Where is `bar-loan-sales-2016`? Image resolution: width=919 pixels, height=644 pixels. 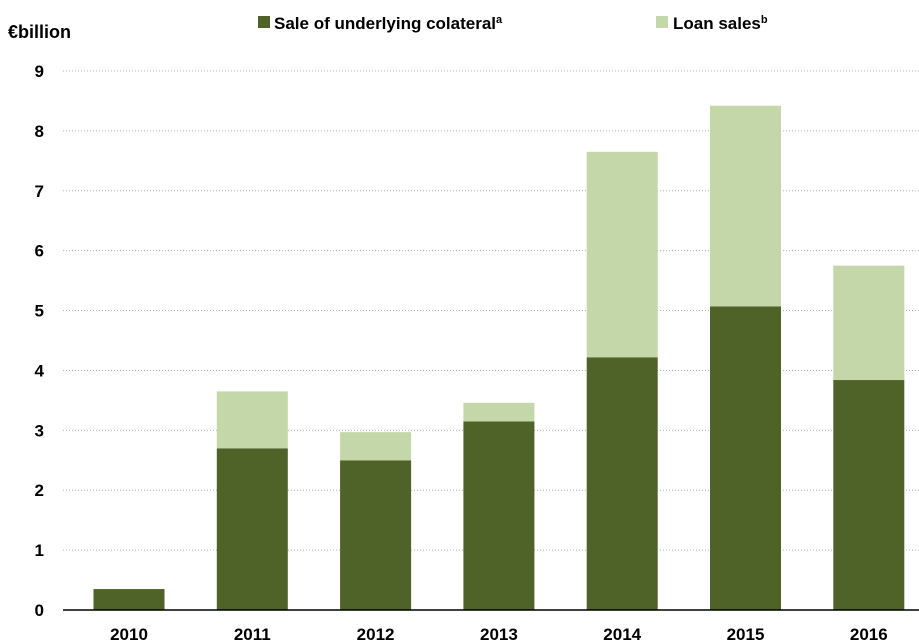
bar-loan-sales-2016 is located at coordinates (869, 323).